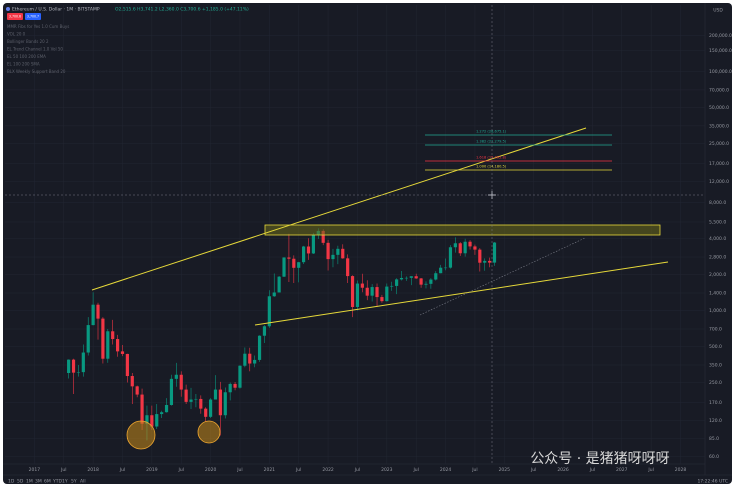 Image resolution: width=735 pixels, height=487 pixels. Describe the element at coordinates (712, 482) in the screenshot. I see `clock: 17:22:46 UTC` at that location.